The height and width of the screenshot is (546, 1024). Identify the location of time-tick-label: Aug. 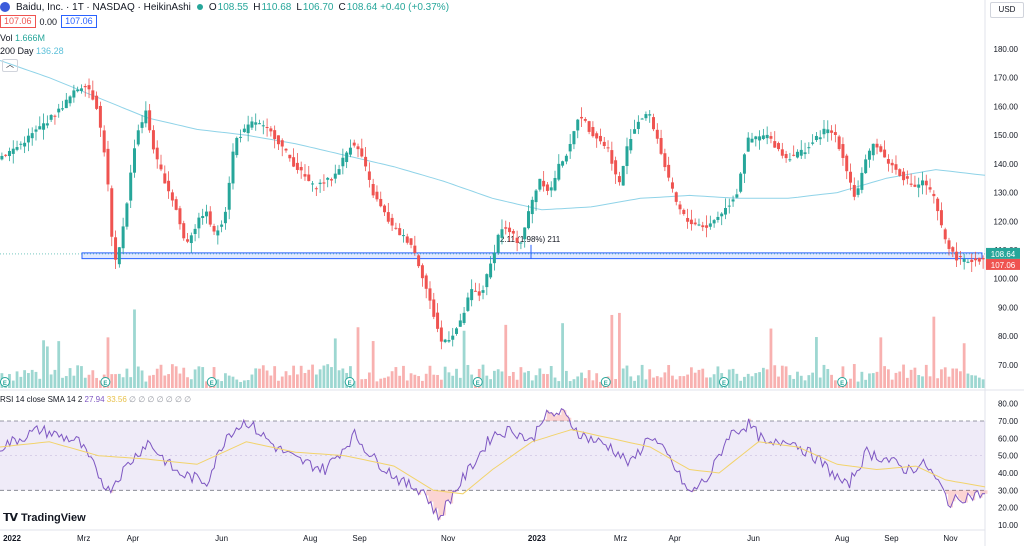
(310, 538).